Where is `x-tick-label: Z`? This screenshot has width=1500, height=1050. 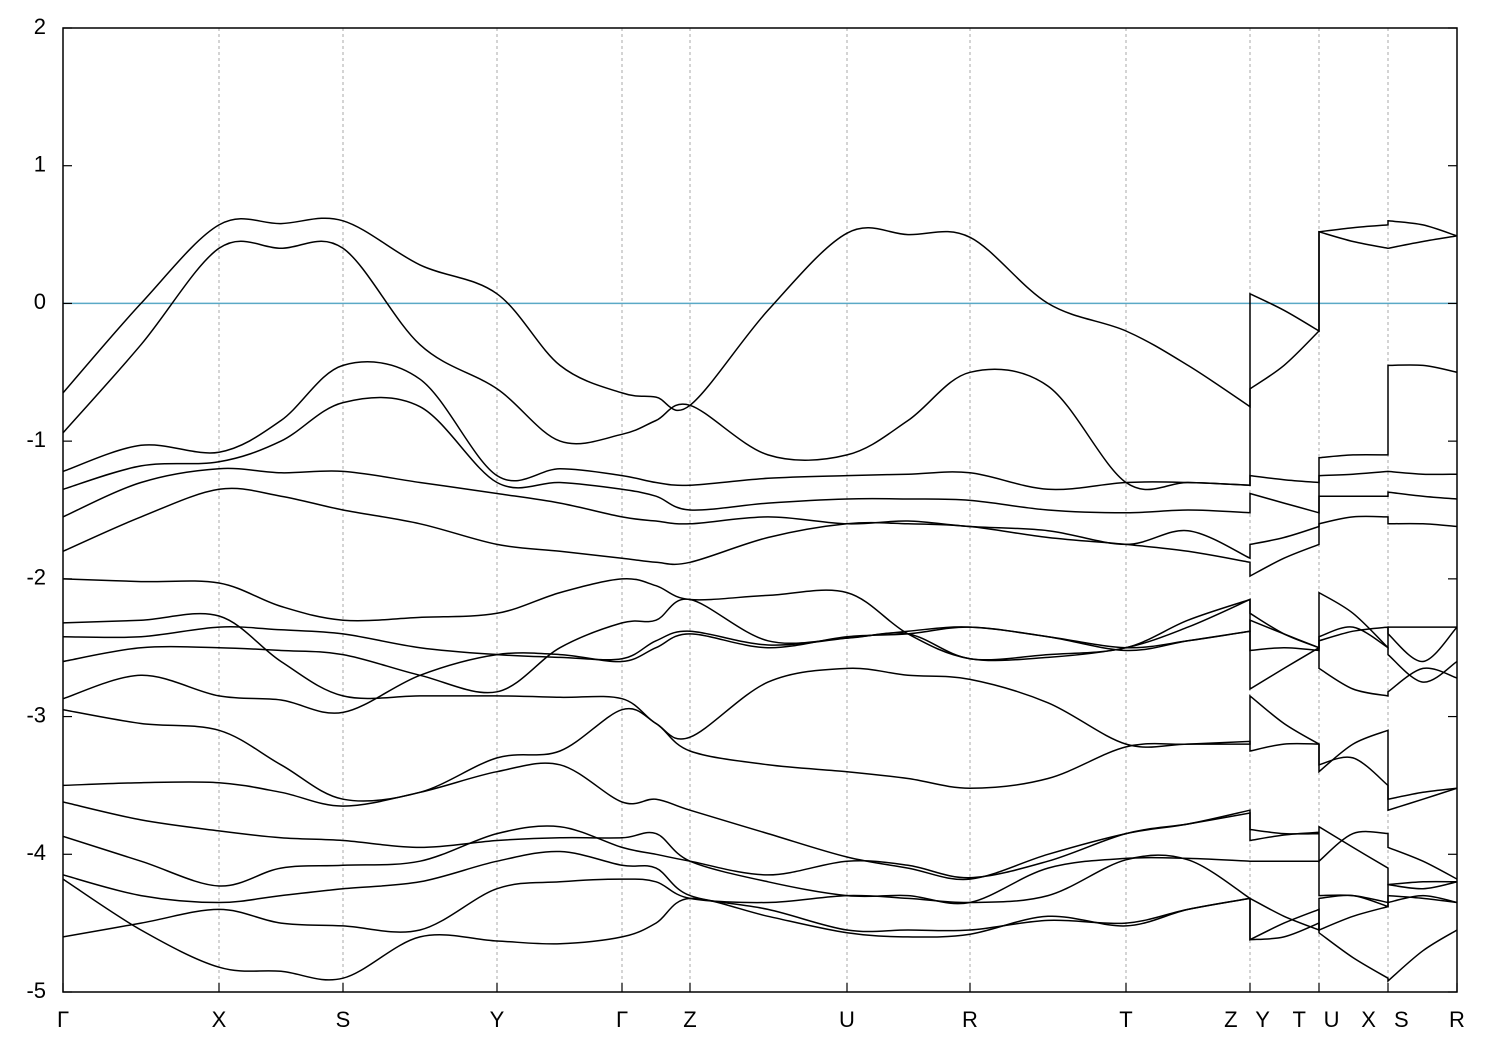 x-tick-label: Z is located at coordinates (689, 1019).